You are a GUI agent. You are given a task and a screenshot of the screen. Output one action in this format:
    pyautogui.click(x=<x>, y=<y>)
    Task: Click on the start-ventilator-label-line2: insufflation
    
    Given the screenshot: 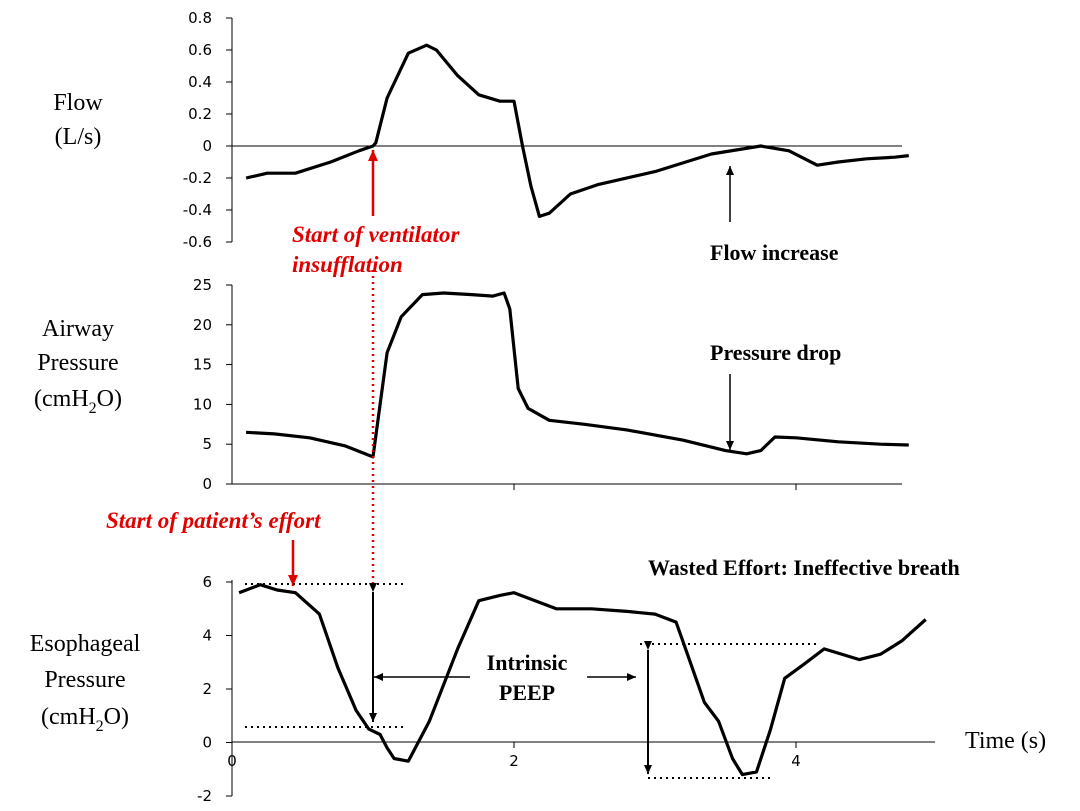 What is the action you would take?
    pyautogui.click(x=347, y=264)
    